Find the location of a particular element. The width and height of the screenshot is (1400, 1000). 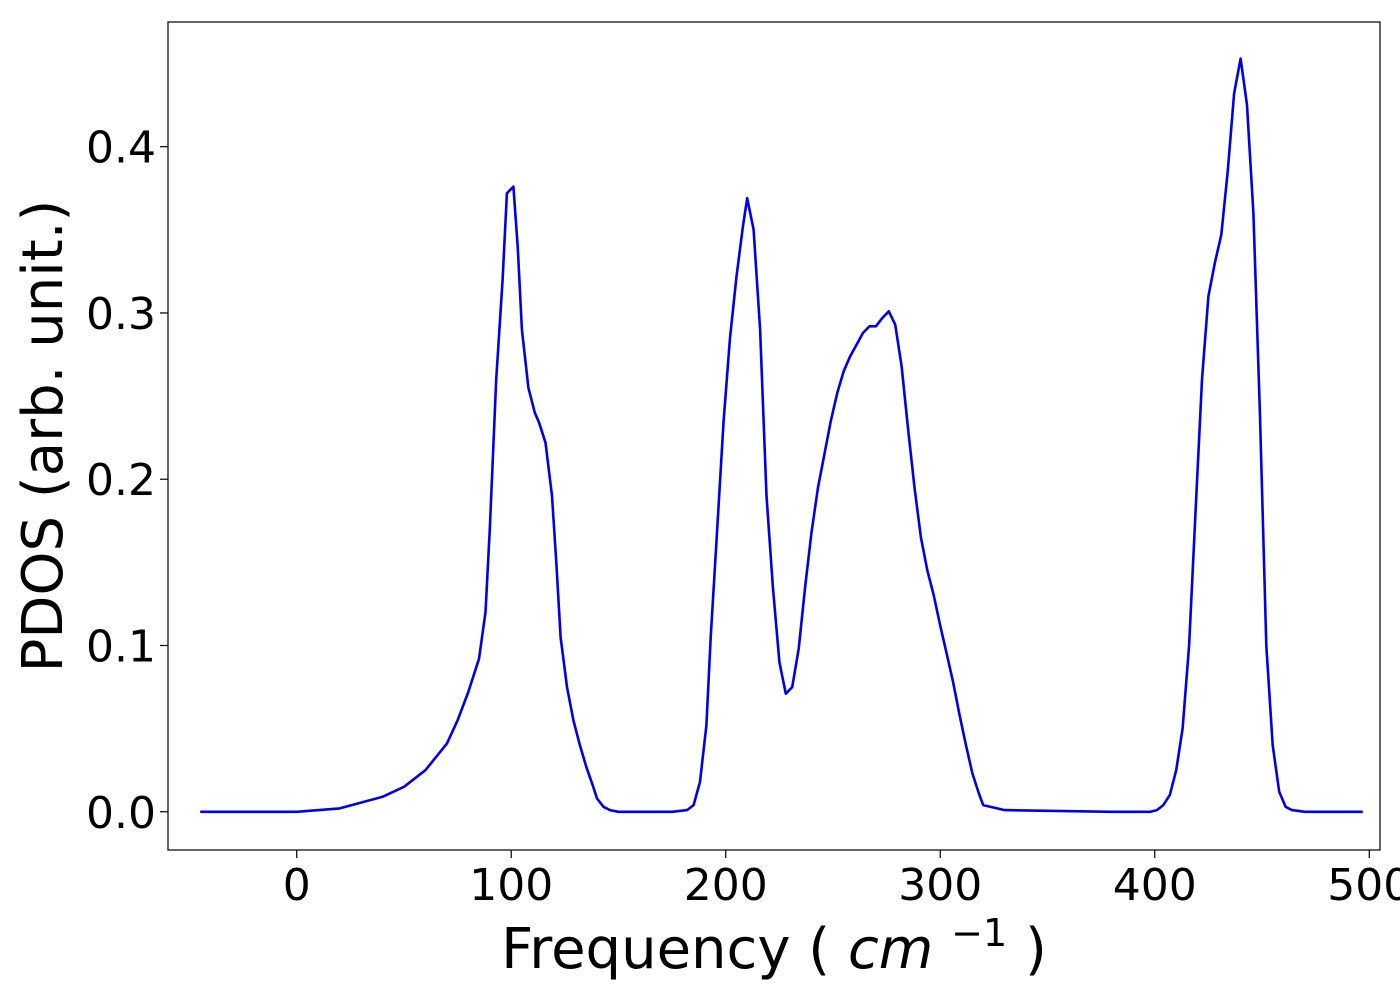

x-tick-label: 500 is located at coordinates (1363, 885).